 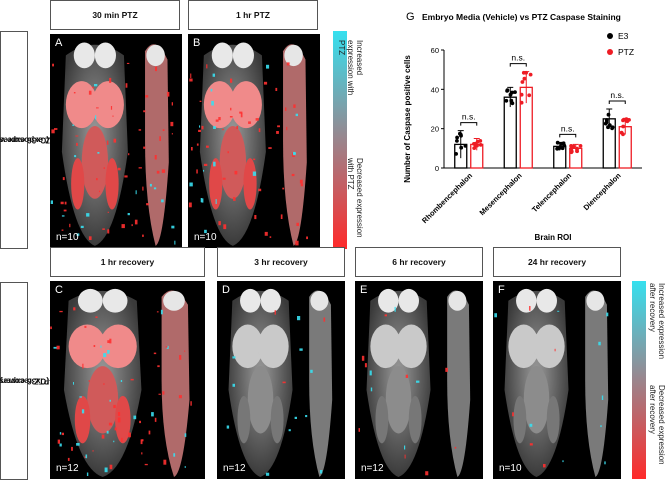 I want to click on x-tick-label: Telencephalon, so click(x=551, y=192).